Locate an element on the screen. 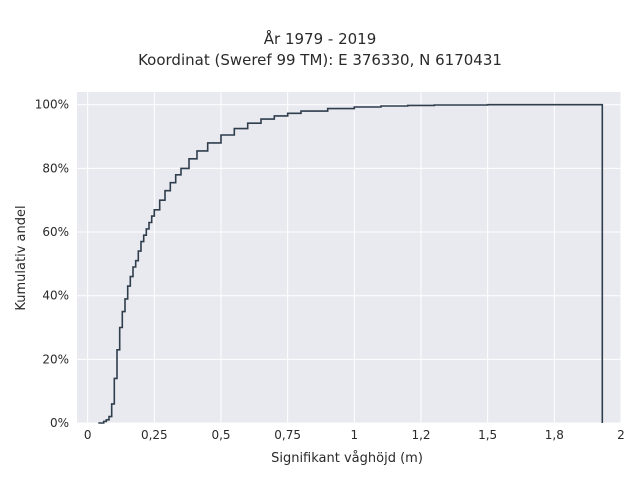  y-tick-label: 20% is located at coordinates (55, 359).